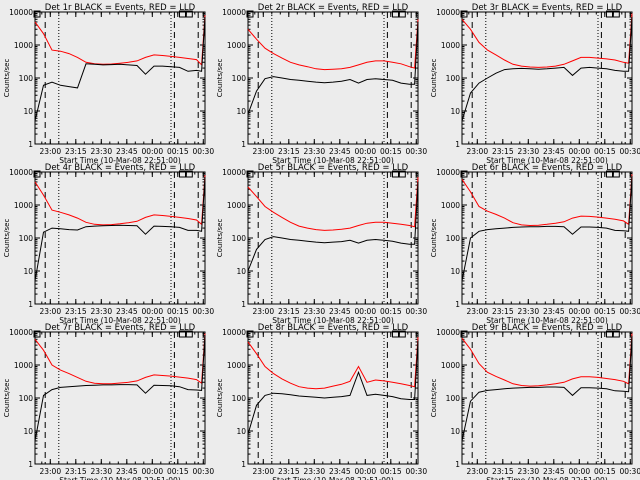  Describe the element at coordinates (333, 8) in the screenshot. I see `panel-title: Det 2r BLACK = Events, RED = LLD` at that location.